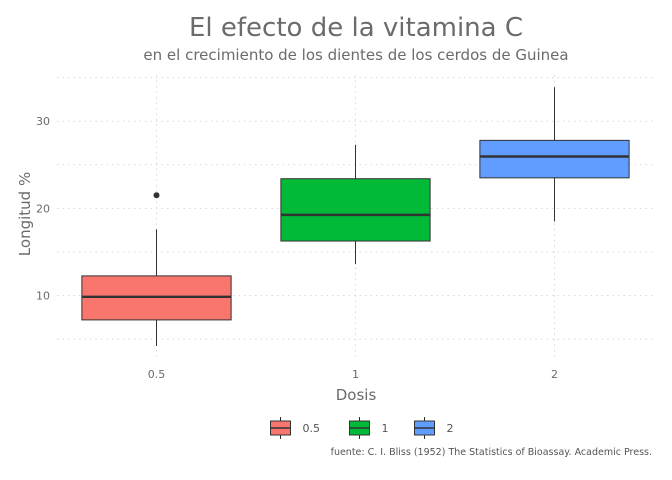  Describe the element at coordinates (434, 428) in the screenshot. I see `legend-item-2: 2` at that location.